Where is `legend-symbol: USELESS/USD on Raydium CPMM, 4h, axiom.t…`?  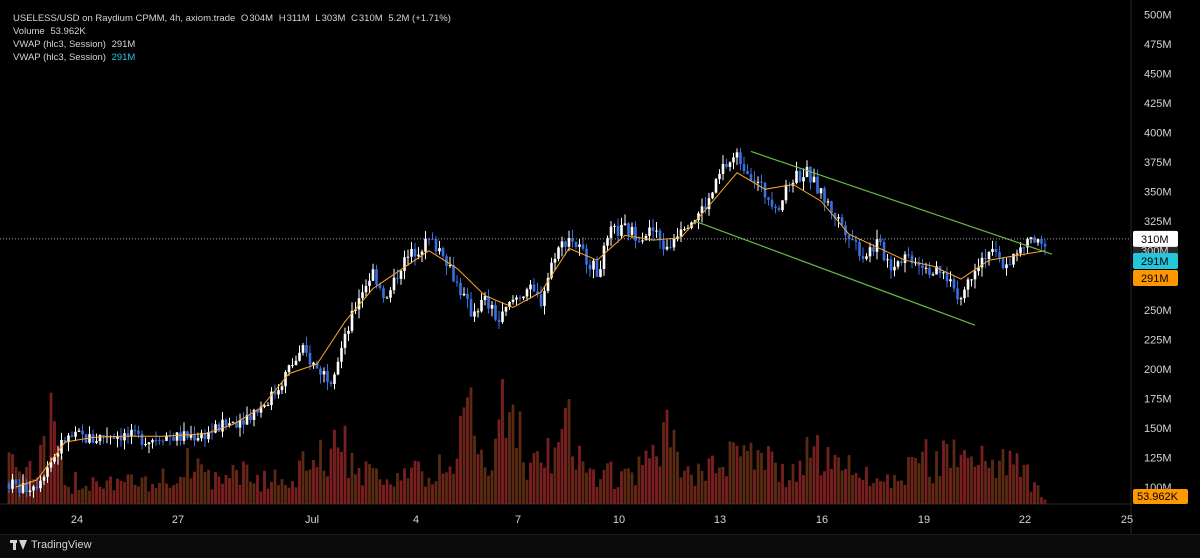 legend-symbol: USELESS/USD on Raydium CPMM, 4h, axiom.t… is located at coordinates (124, 18).